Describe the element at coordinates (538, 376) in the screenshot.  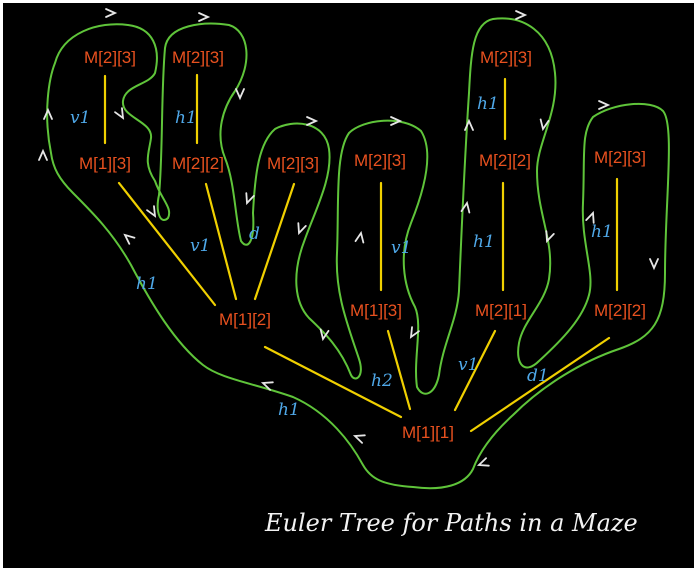
I see `edge-label-root-d: d1` at that location.